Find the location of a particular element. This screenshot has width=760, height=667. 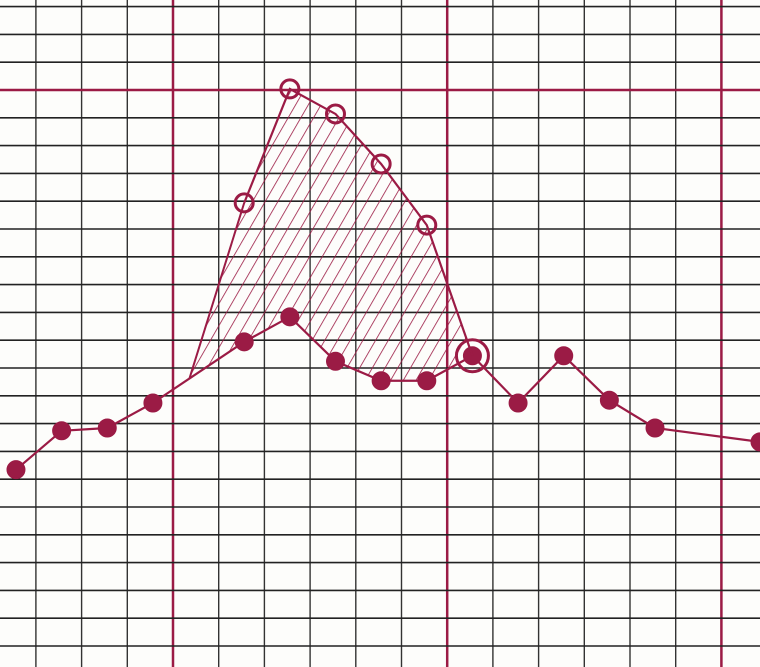

series-line is located at coordinates (358, 222).